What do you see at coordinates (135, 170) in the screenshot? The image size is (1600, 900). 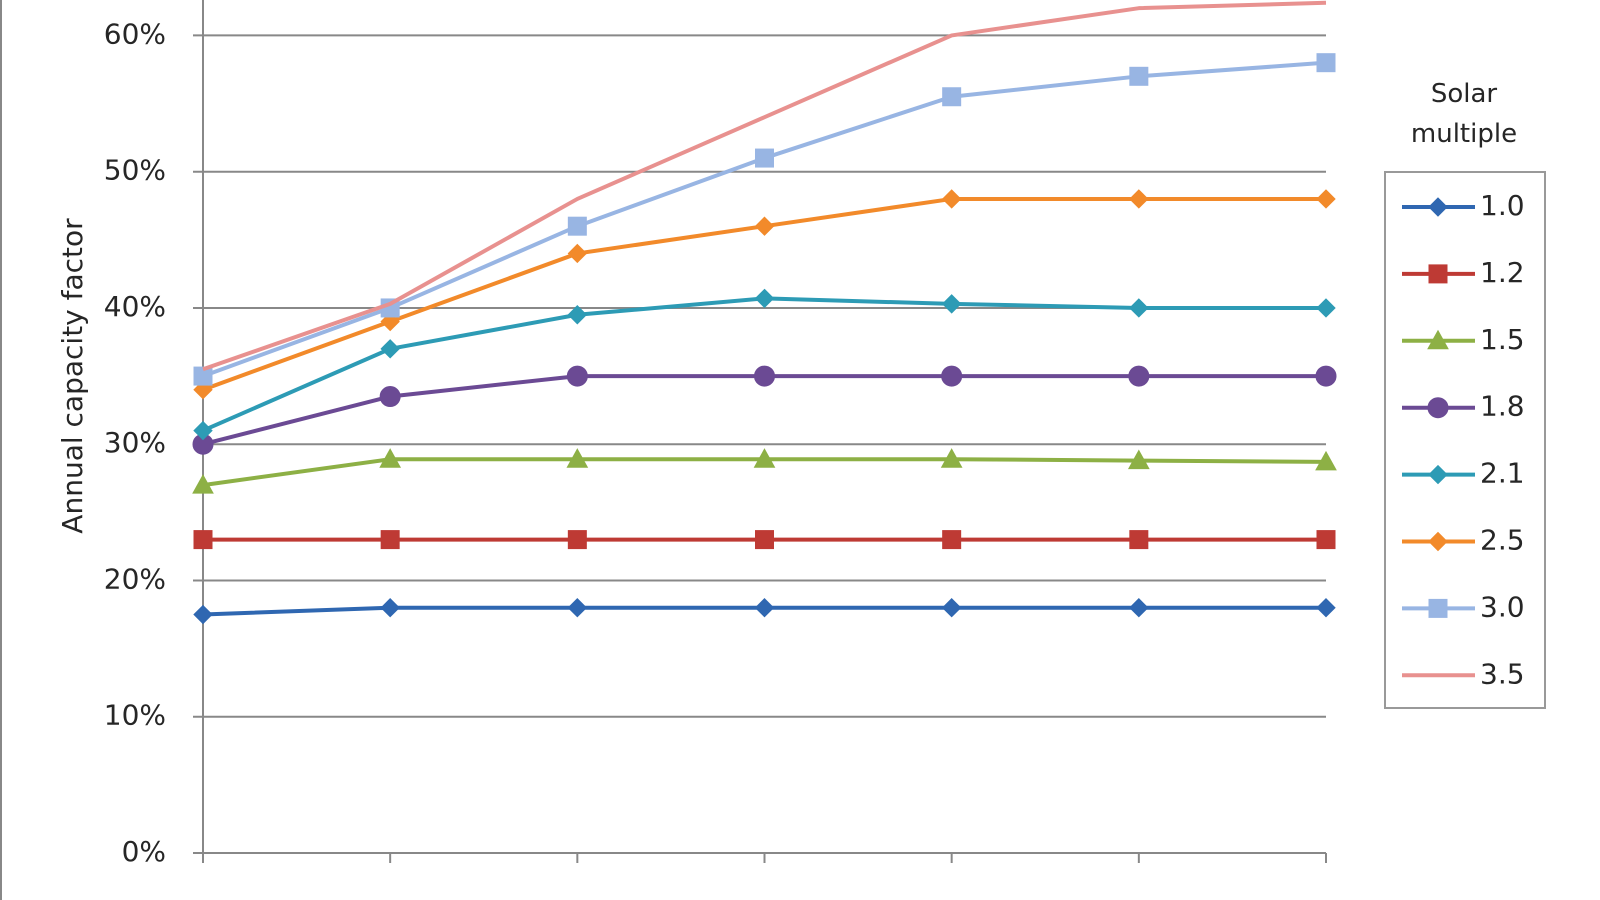 I see `y-tick-label: 50%` at bounding box center [135, 170].